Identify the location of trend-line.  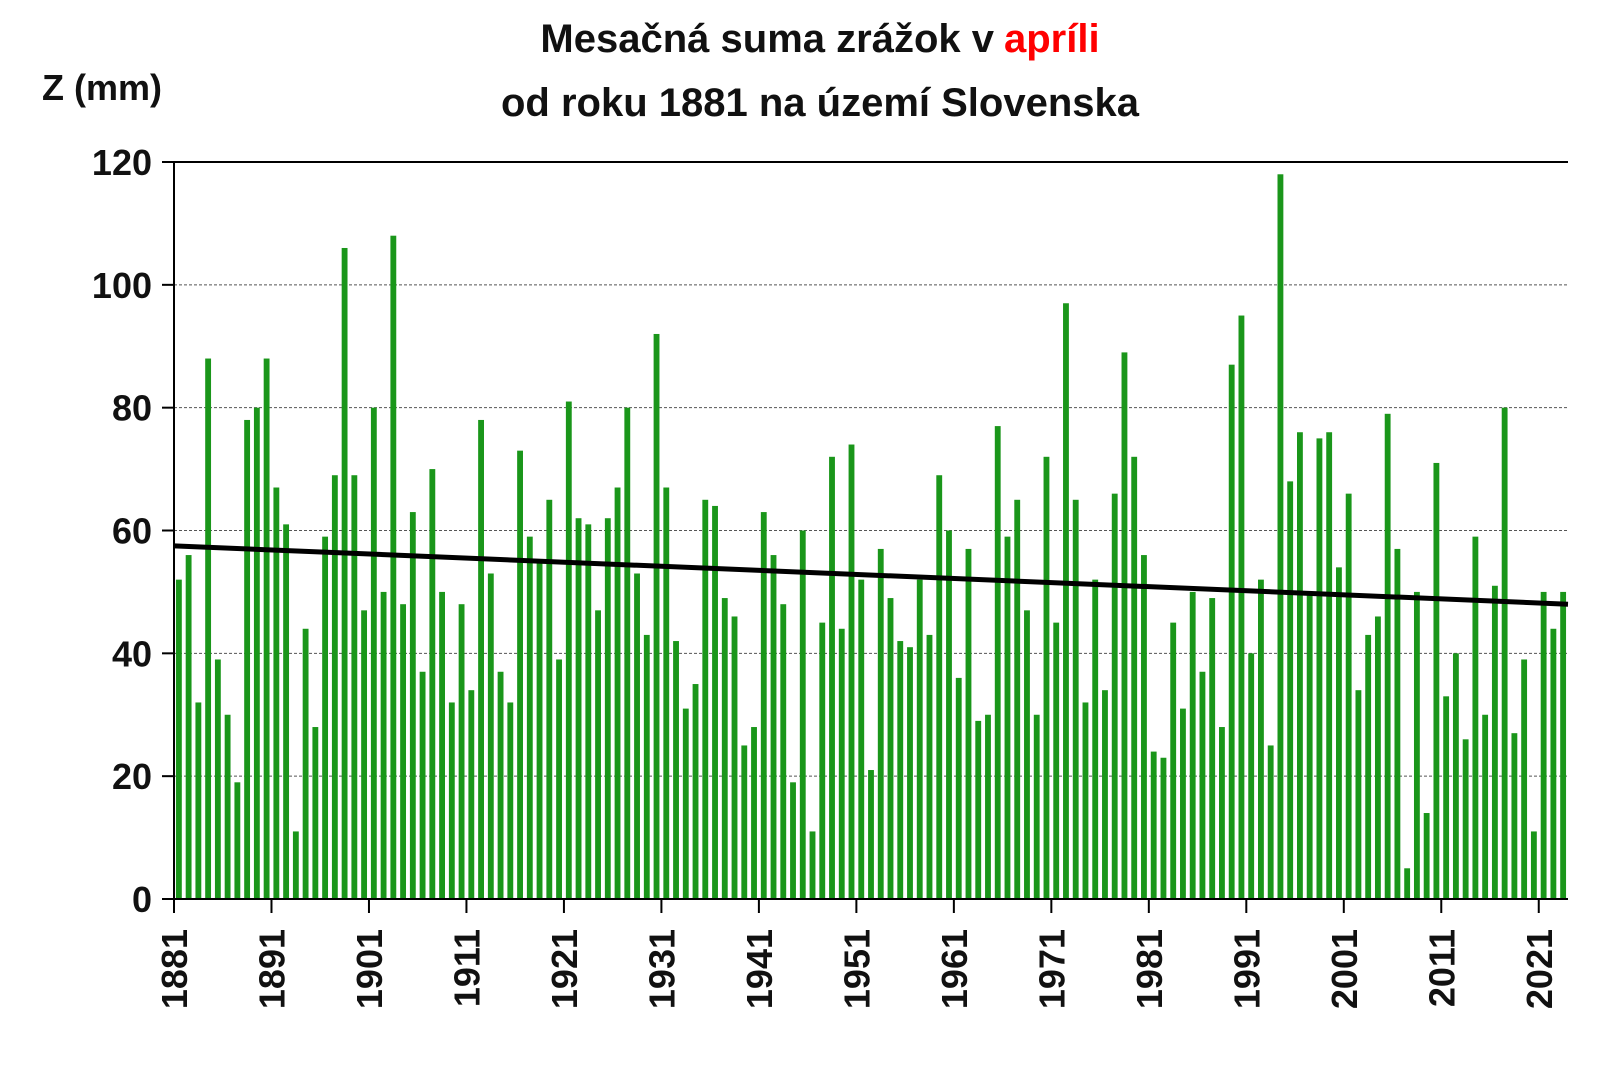
(871, 575).